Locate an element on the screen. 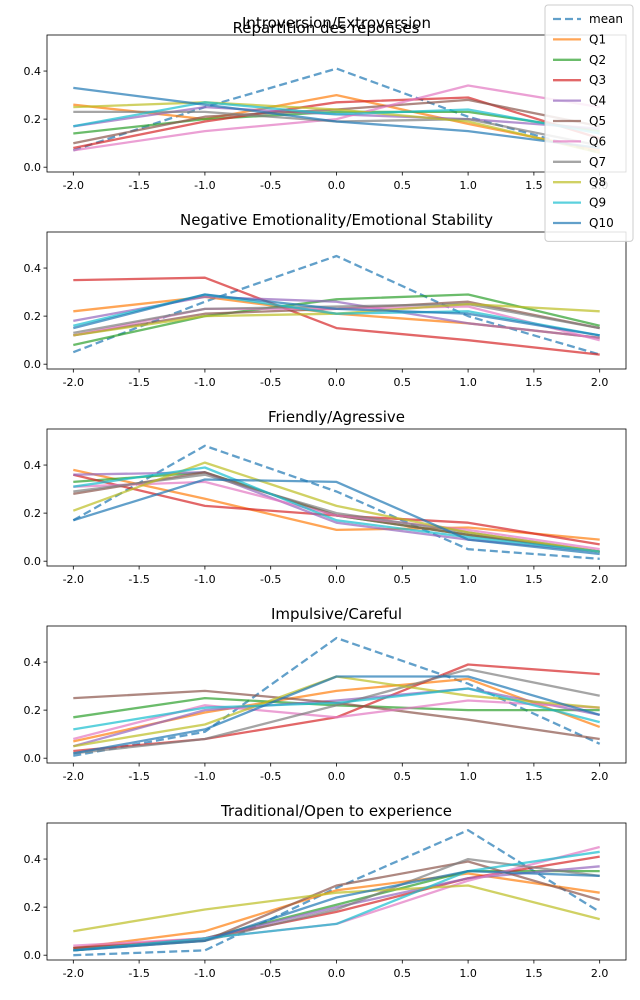  legend-label-q7: Q7 is located at coordinates (597, 162).